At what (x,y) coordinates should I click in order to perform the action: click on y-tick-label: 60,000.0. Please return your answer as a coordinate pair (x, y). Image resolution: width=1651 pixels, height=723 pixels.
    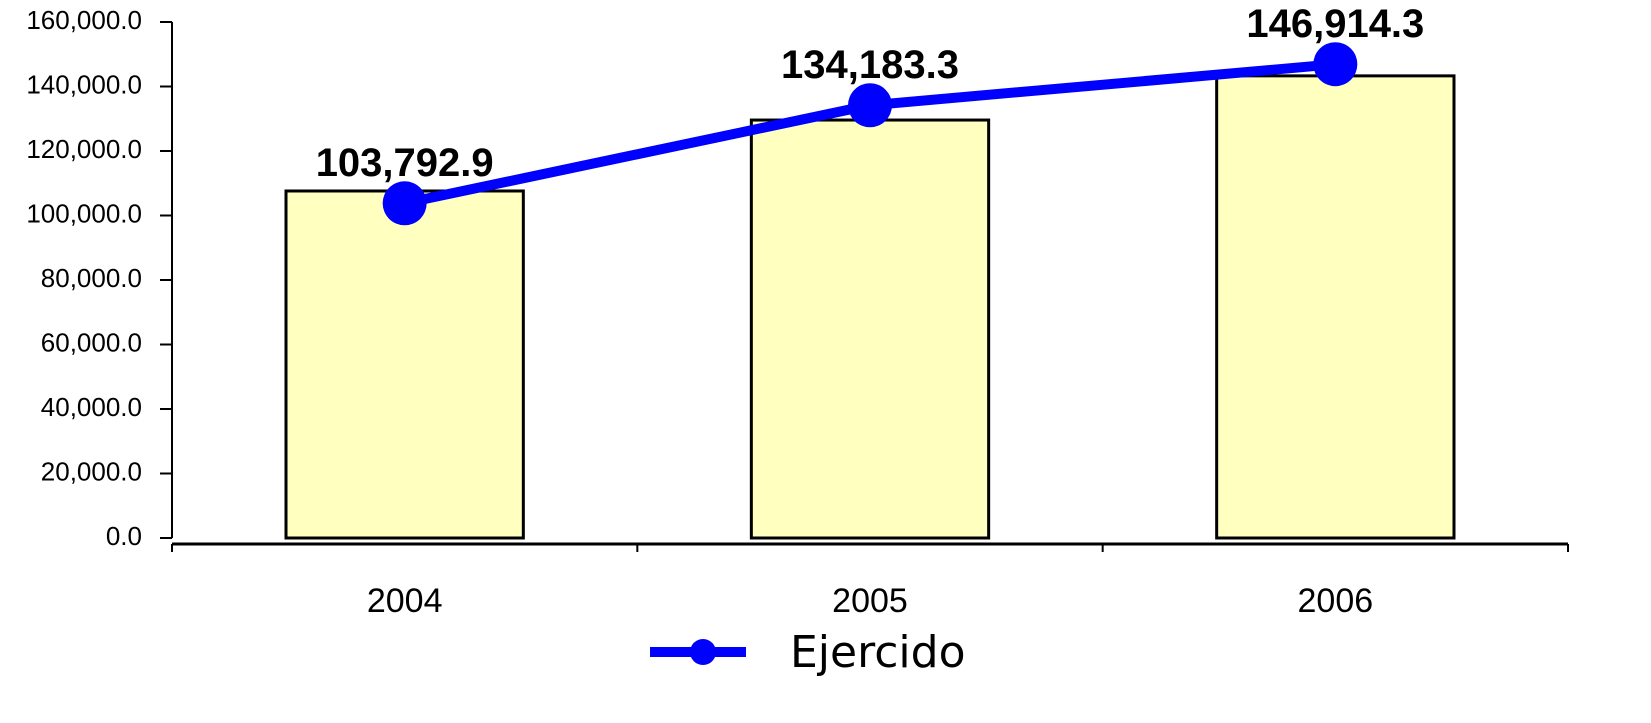
    Looking at the image, I should click on (91, 342).